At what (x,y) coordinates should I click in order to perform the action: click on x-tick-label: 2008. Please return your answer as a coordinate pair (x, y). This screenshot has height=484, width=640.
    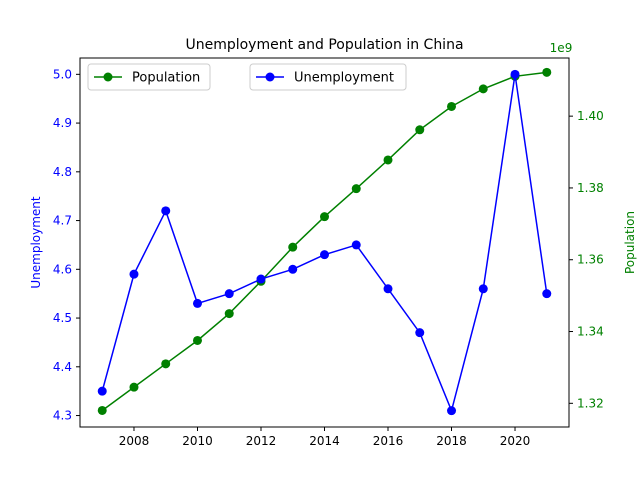
    Looking at the image, I should click on (134, 441).